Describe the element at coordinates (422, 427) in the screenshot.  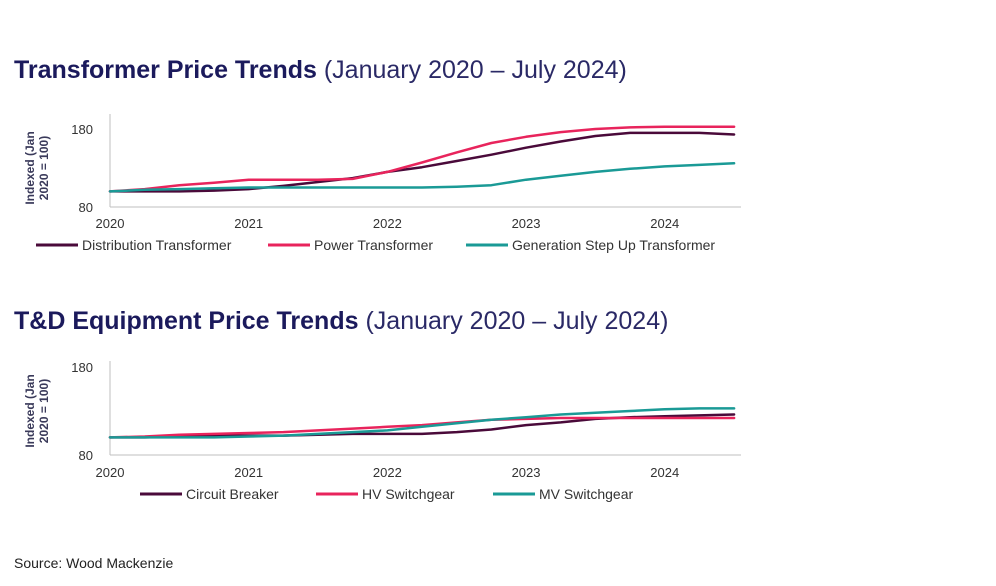
I see `series-line-hv-switchgear` at that location.